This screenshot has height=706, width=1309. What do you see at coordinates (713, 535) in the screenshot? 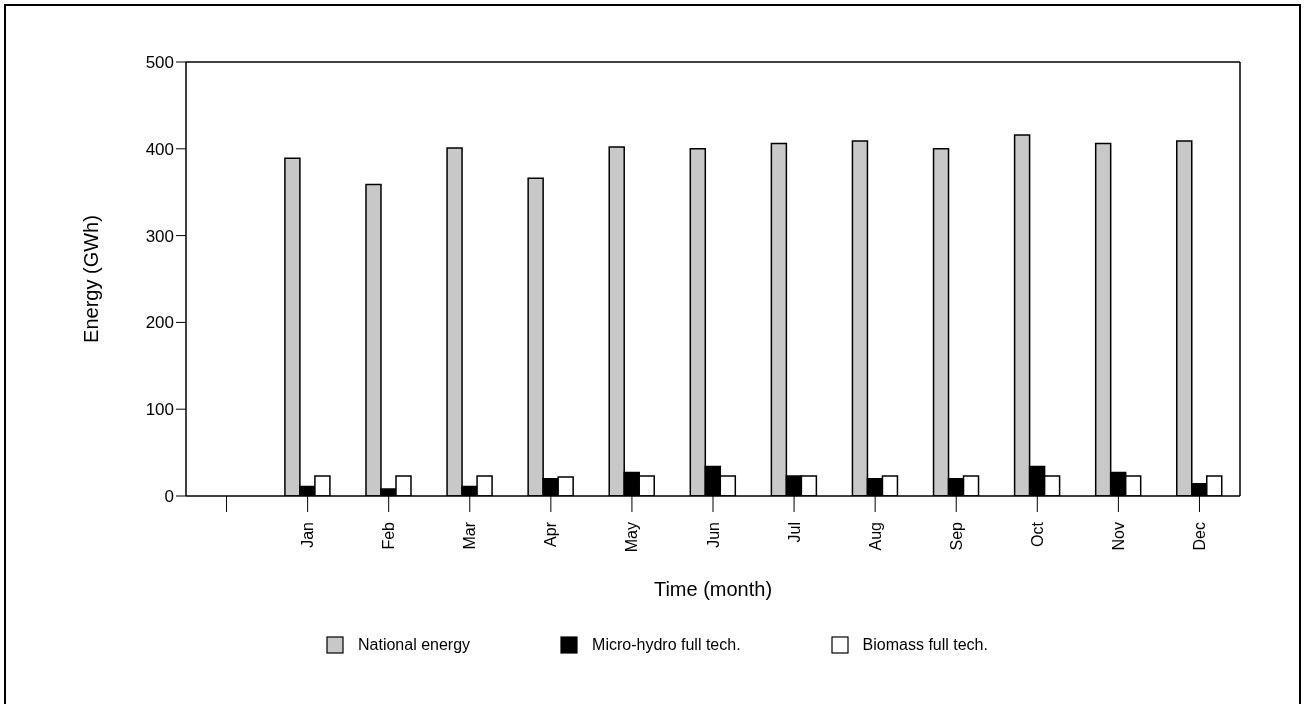
I see `x-tick-label: Jun` at bounding box center [713, 535].